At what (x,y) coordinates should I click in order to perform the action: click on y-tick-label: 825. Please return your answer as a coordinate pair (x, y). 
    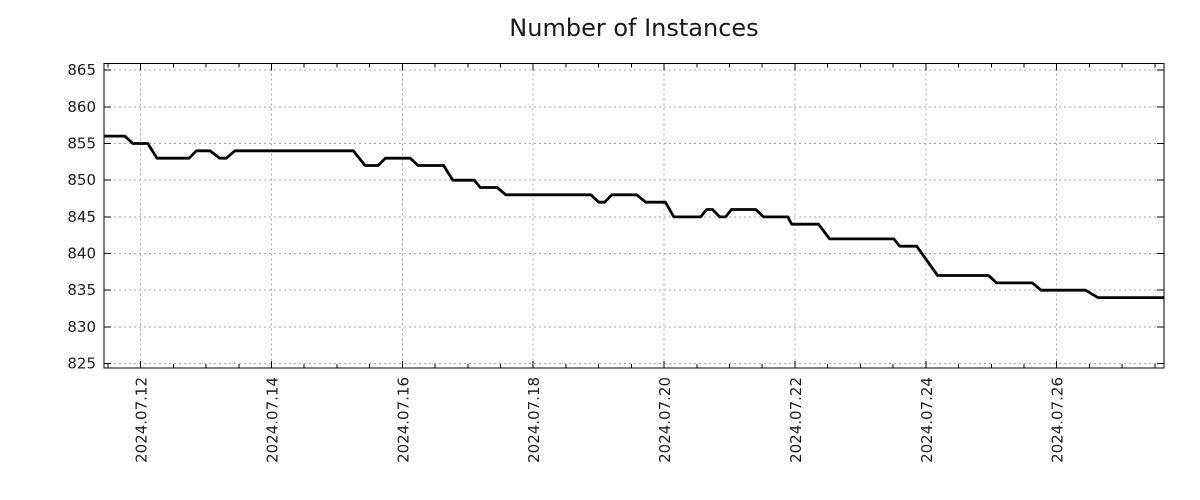
    Looking at the image, I should click on (81, 364).